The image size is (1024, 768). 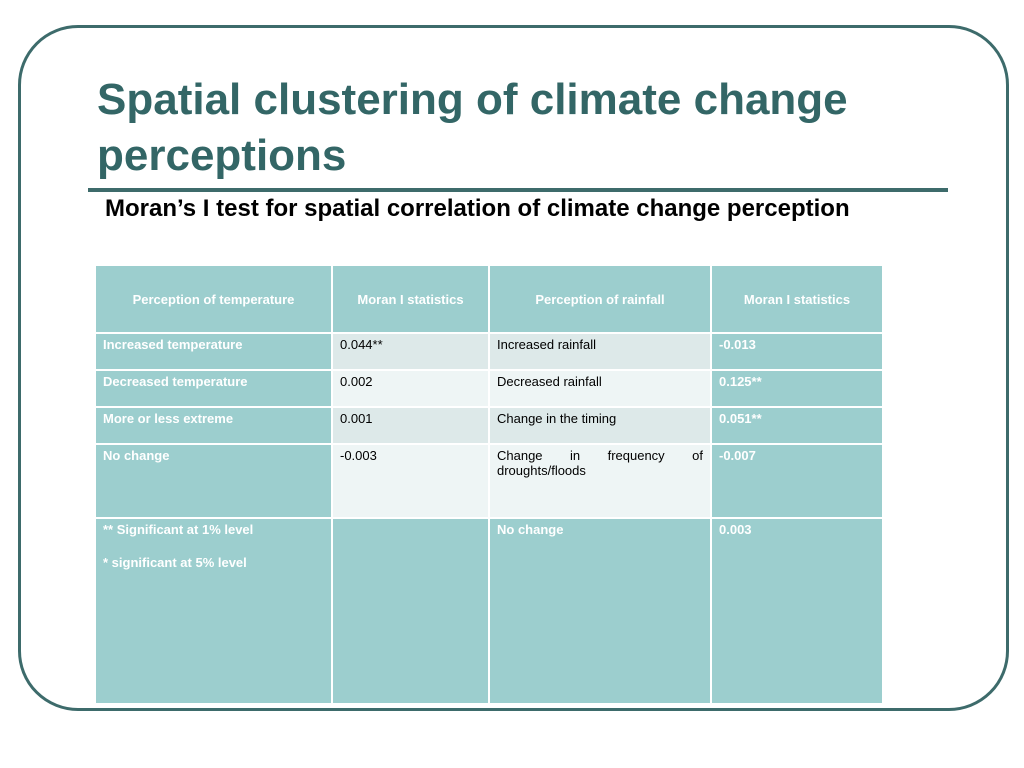 What do you see at coordinates (361, 344) in the screenshot?
I see `cell-text: 0.044**` at bounding box center [361, 344].